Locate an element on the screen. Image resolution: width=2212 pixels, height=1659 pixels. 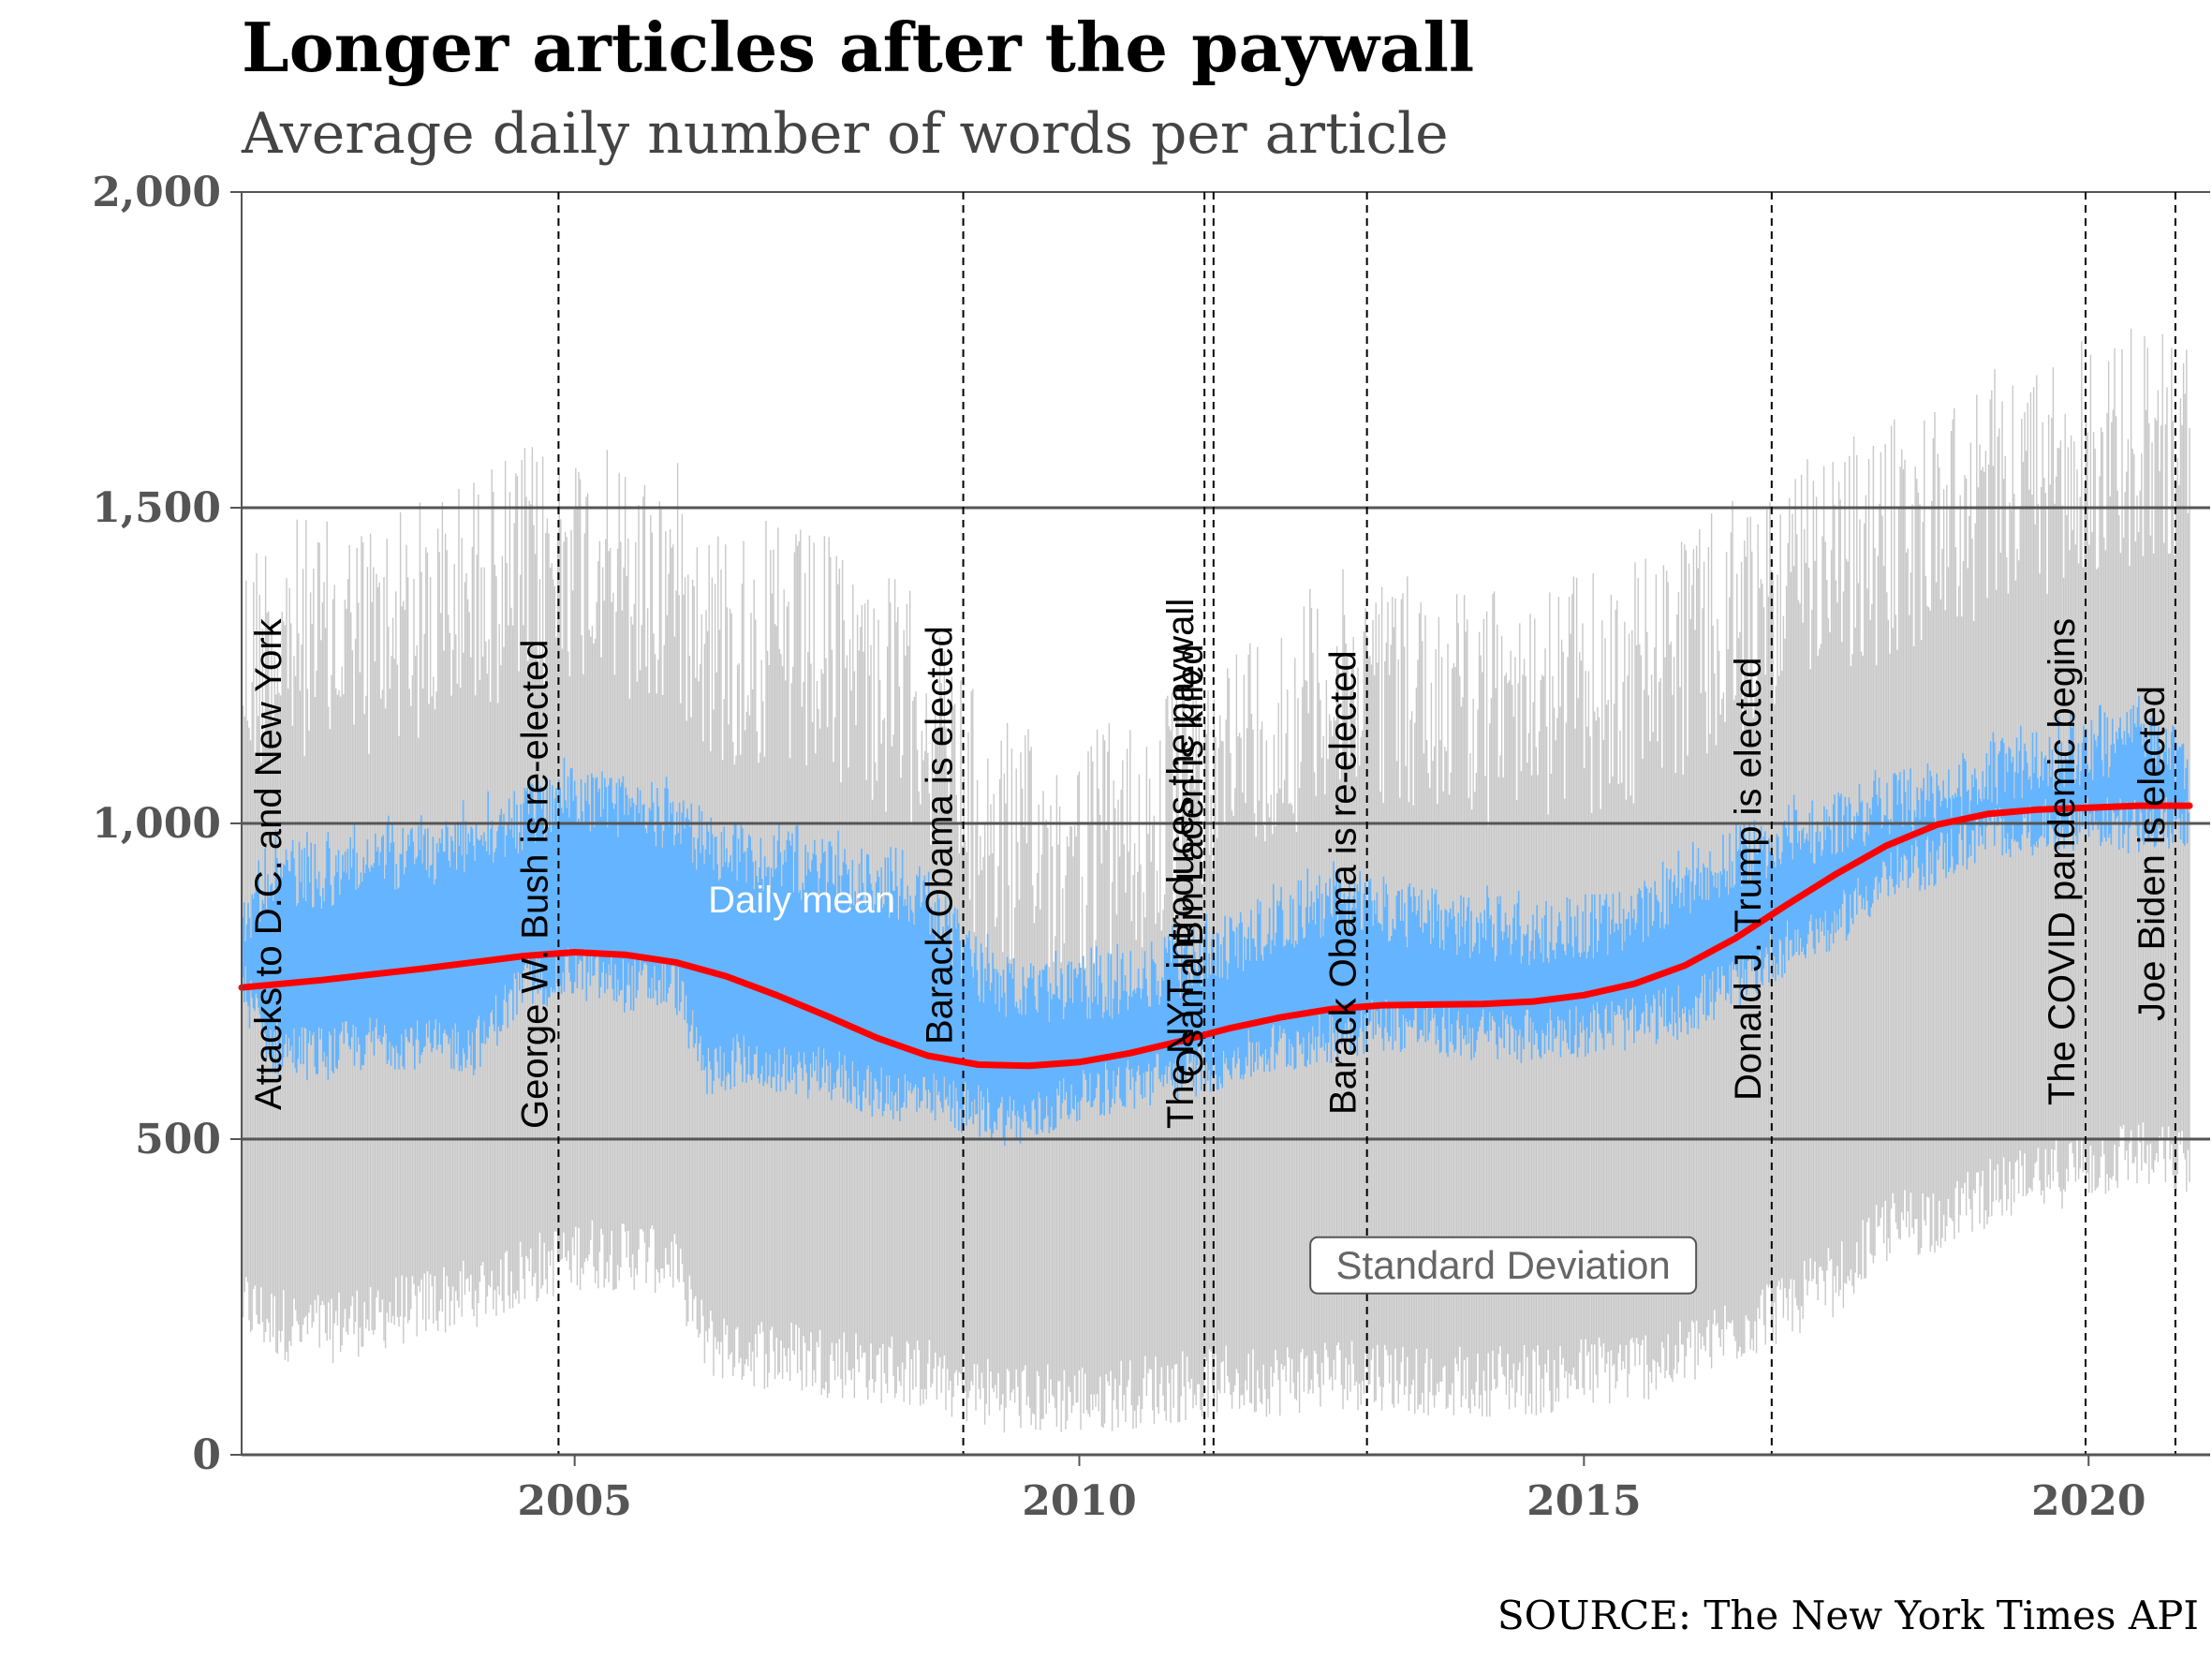
trend-line is located at coordinates (1215, 936).